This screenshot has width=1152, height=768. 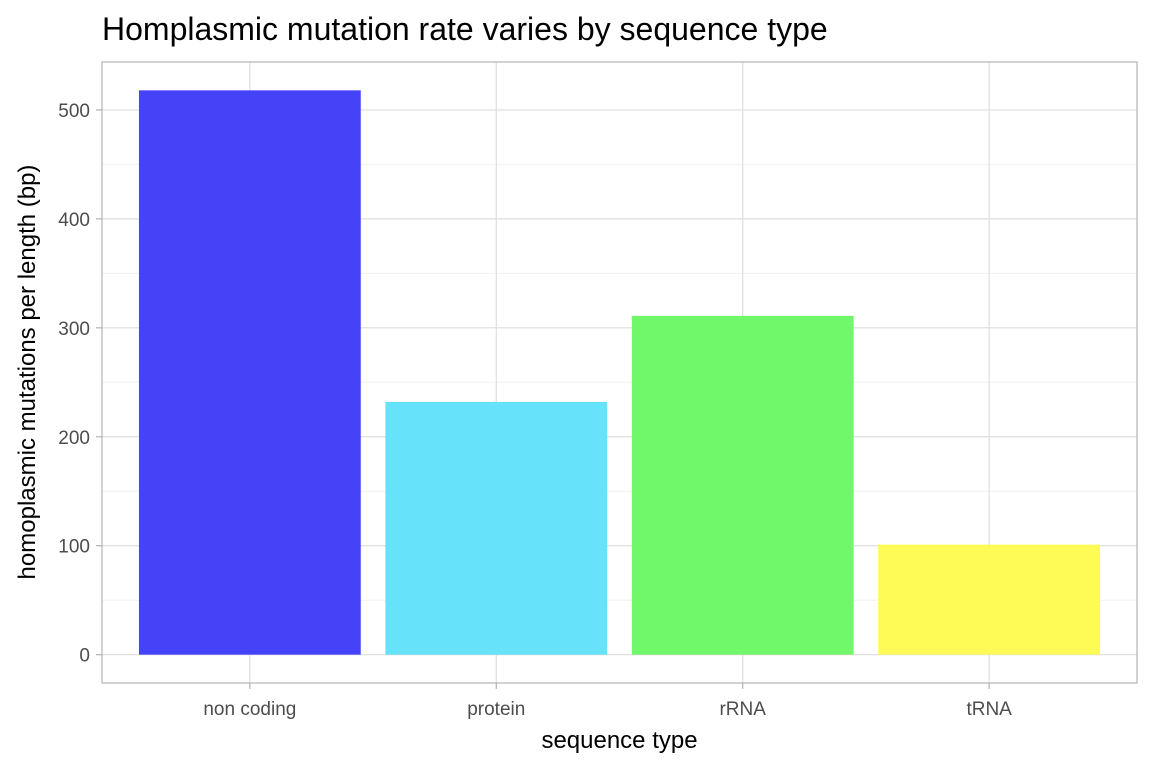 I want to click on y-tick-label: 300, so click(x=74, y=329).